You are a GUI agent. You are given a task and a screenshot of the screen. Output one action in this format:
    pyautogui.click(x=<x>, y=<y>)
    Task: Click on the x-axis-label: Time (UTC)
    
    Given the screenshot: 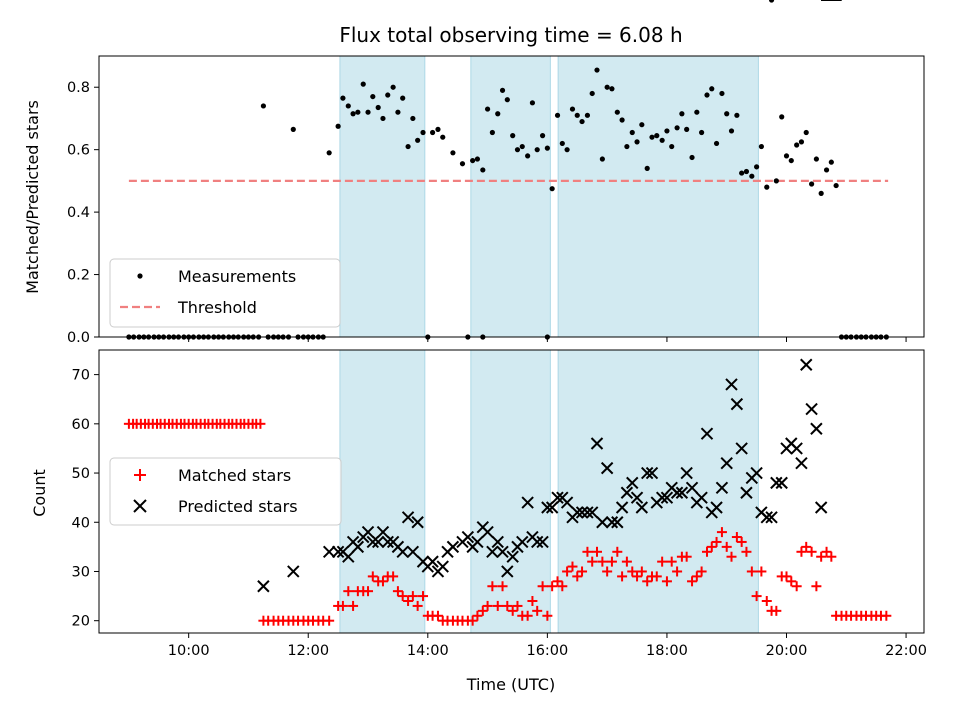 What is the action you would take?
    pyautogui.click(x=510, y=684)
    